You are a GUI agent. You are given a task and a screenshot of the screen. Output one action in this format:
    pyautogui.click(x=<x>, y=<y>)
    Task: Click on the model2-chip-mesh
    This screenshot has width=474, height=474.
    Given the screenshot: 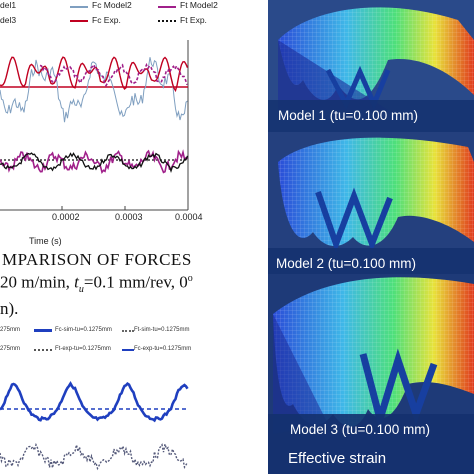 What is the action you would take?
    pyautogui.click(x=371, y=203)
    